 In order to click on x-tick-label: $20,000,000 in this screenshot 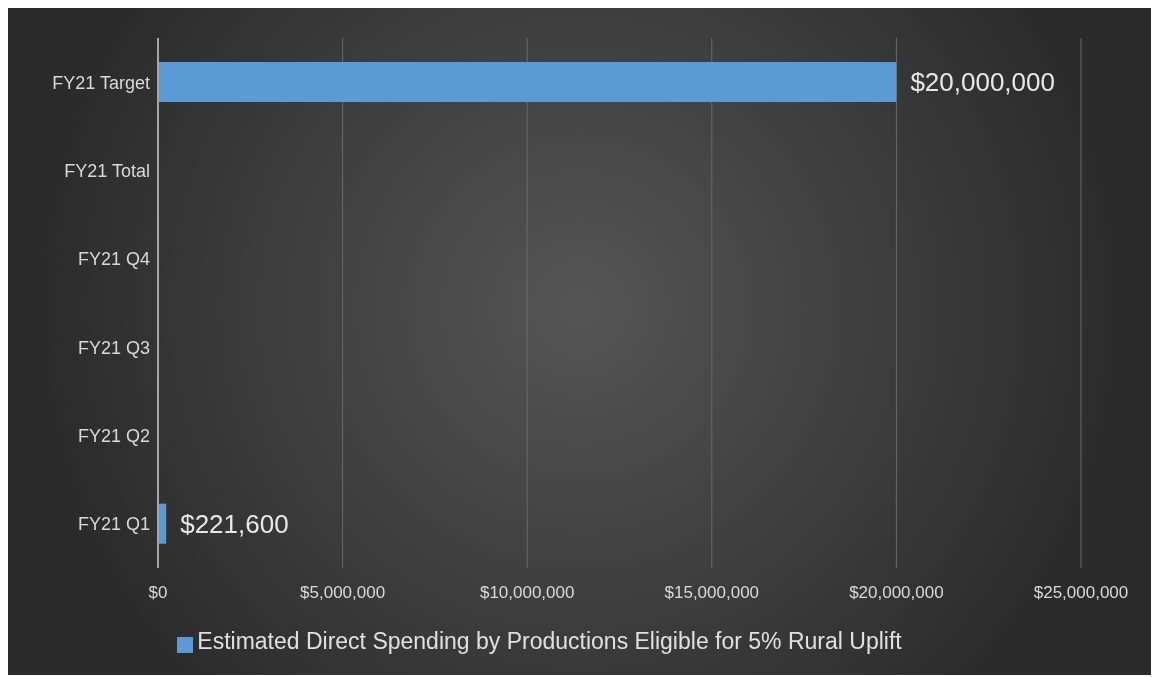, I will do `click(896, 593)`.